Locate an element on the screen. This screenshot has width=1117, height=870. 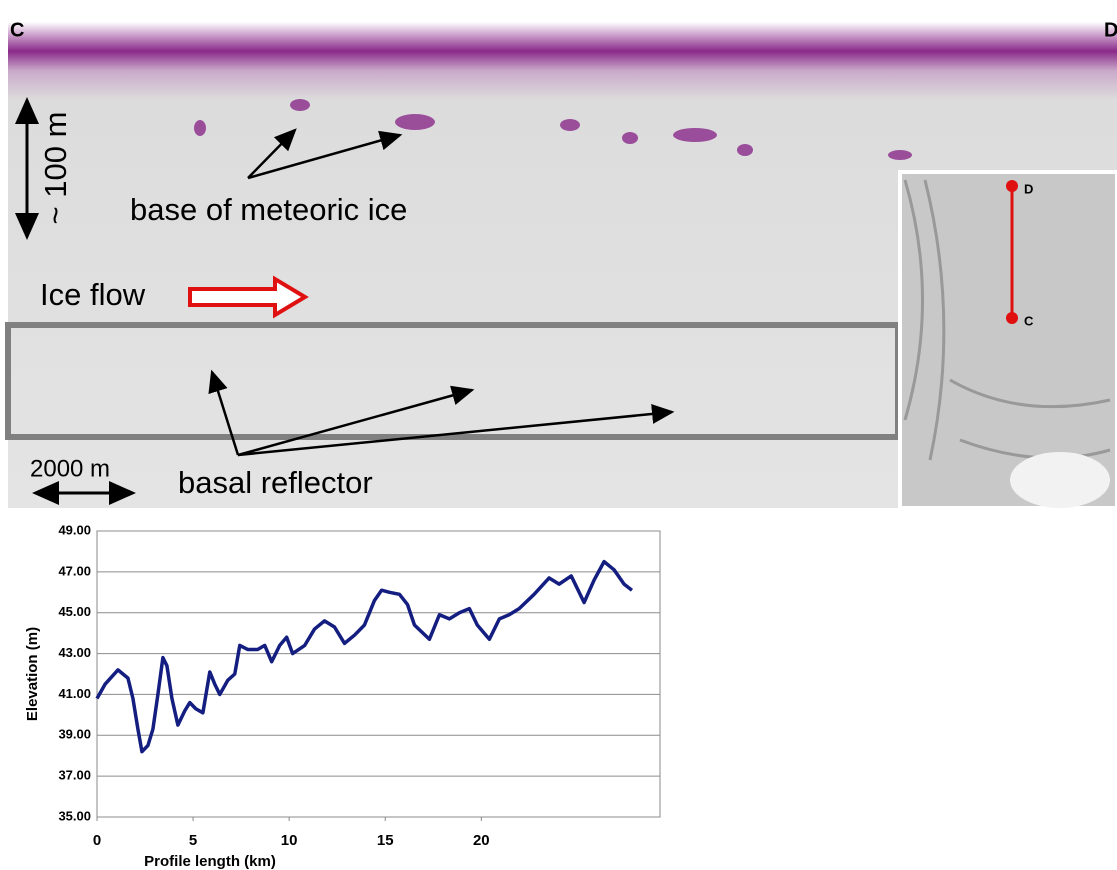
depth-scale: ~ 100 m is located at coordinates (55, 168).